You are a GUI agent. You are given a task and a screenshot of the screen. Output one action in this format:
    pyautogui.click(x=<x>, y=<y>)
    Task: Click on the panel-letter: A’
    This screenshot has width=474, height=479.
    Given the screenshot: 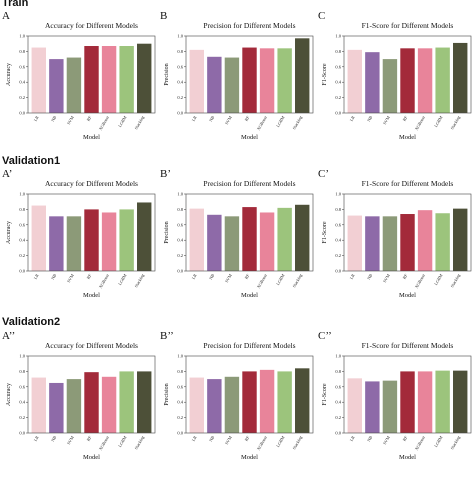 What is the action you would take?
    pyautogui.click(x=7, y=174)
    